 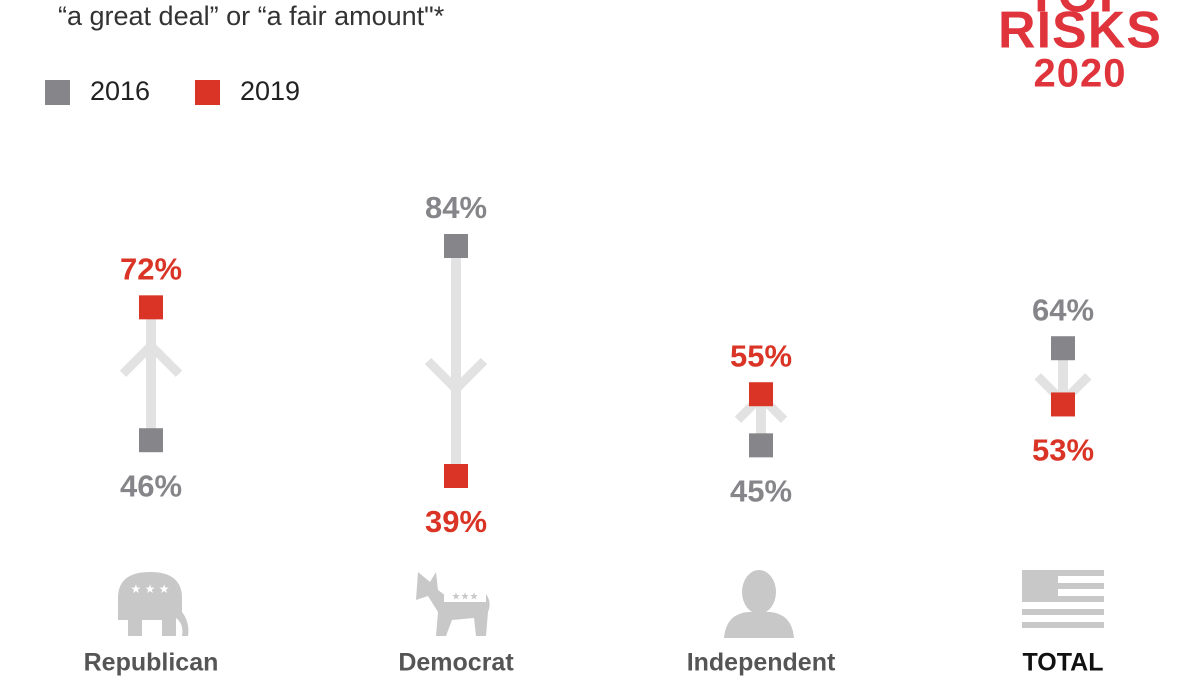 What do you see at coordinates (1080, 31) in the screenshot?
I see `logo-line: RISKS` at bounding box center [1080, 31].